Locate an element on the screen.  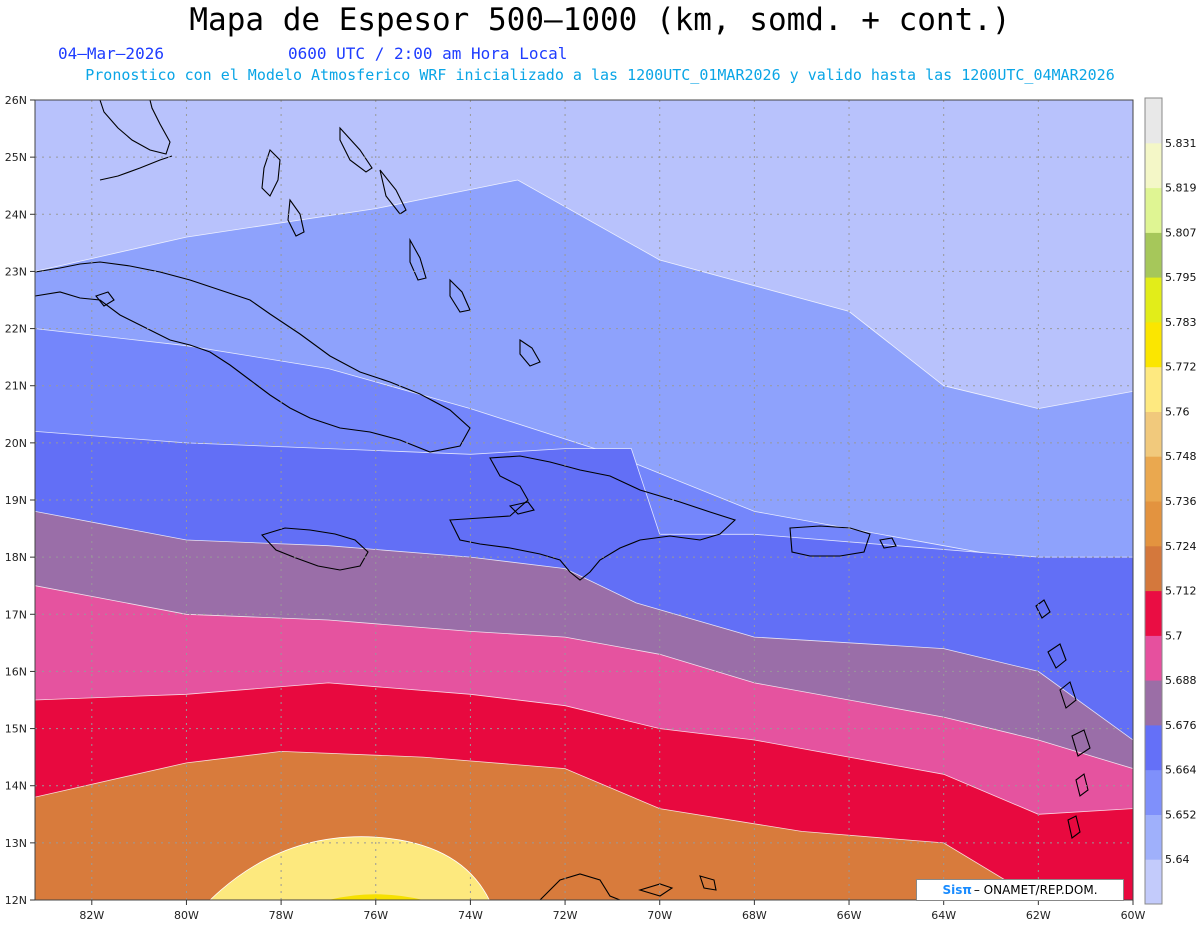
forecast-time: 0600 UTC / 2:00 am Hora Local is located at coordinates (428, 53).